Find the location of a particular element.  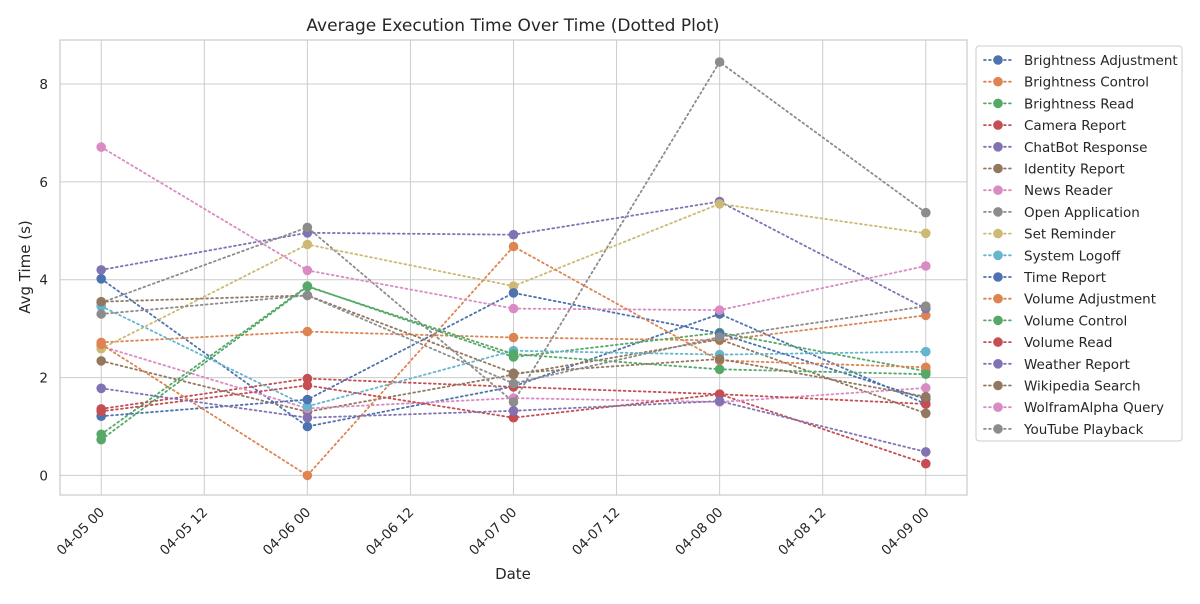

data-point-system-logoff is located at coordinates (926, 351).